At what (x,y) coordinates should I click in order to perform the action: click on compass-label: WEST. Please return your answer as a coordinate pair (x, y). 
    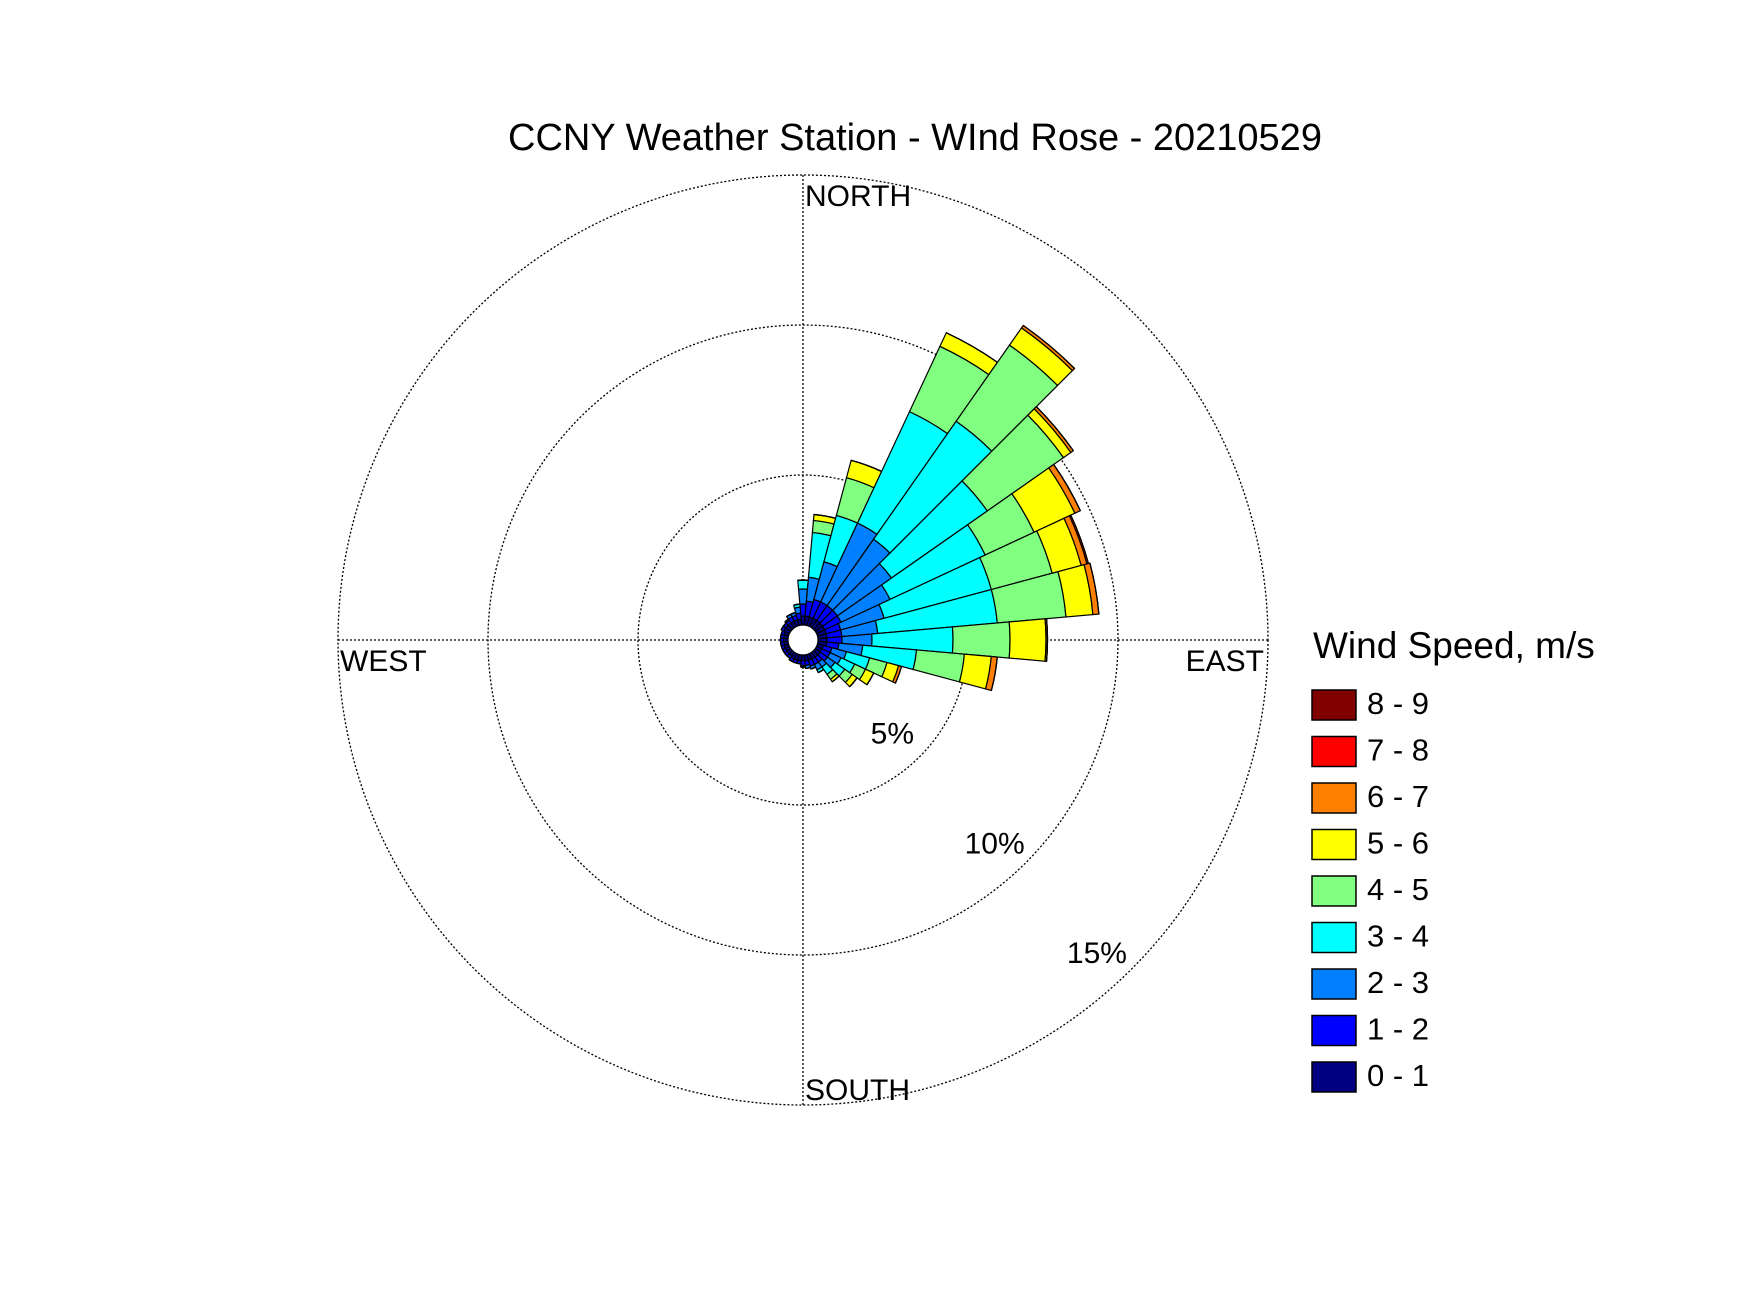
    Looking at the image, I should click on (383, 661).